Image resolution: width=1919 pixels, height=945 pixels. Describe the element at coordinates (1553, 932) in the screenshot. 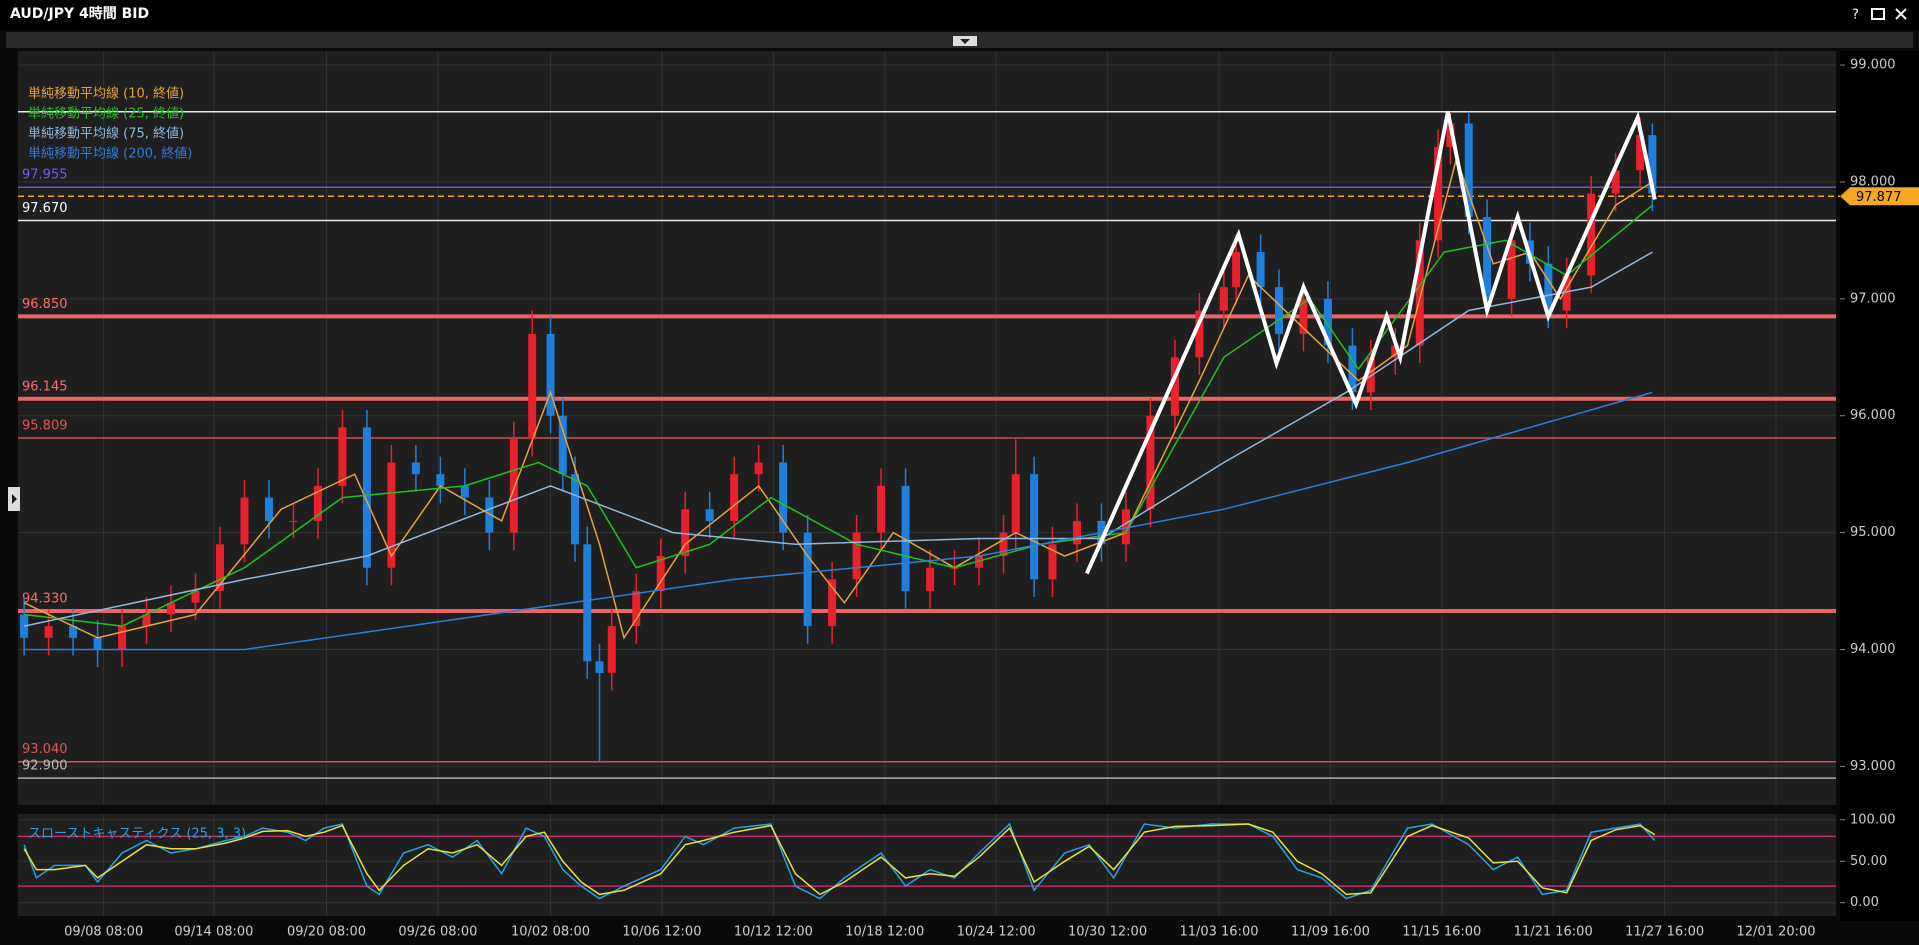

I see `x-tick-label: 11/21 16:00` at that location.